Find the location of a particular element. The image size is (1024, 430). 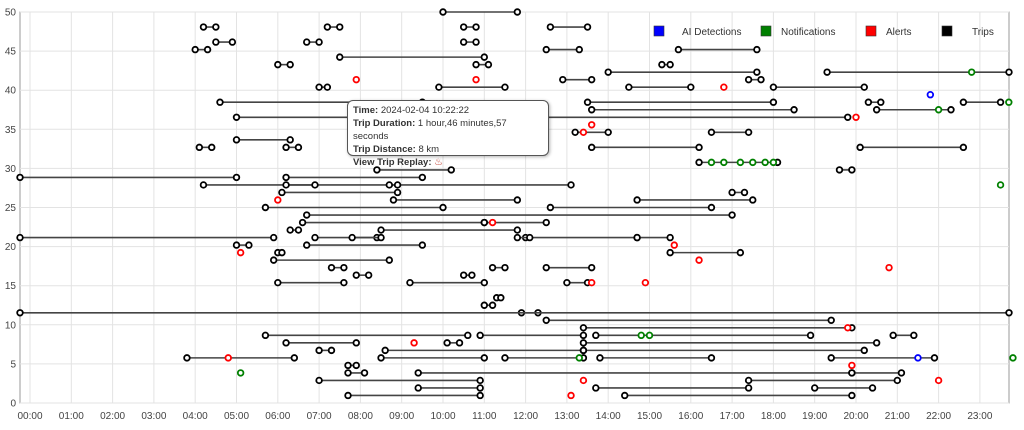

x-tick-label: 21:00 is located at coordinates (897, 416).